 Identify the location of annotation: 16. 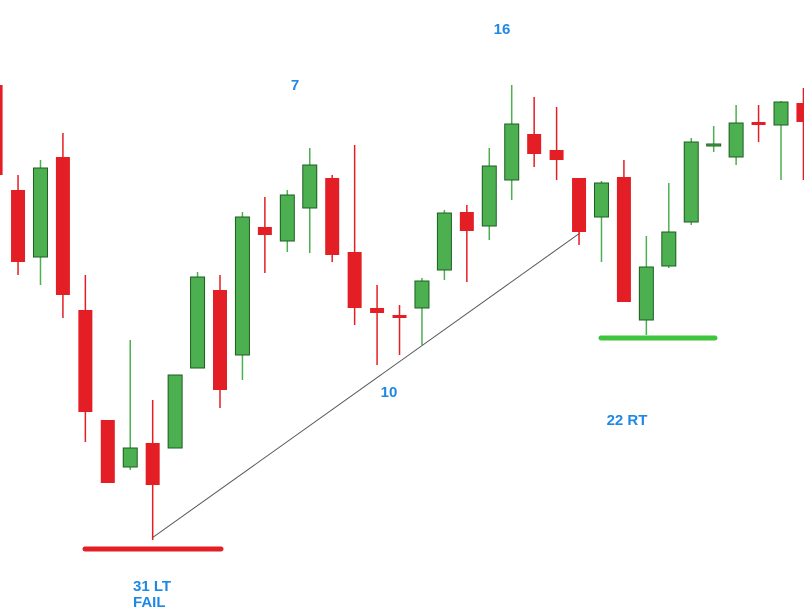
(502, 29).